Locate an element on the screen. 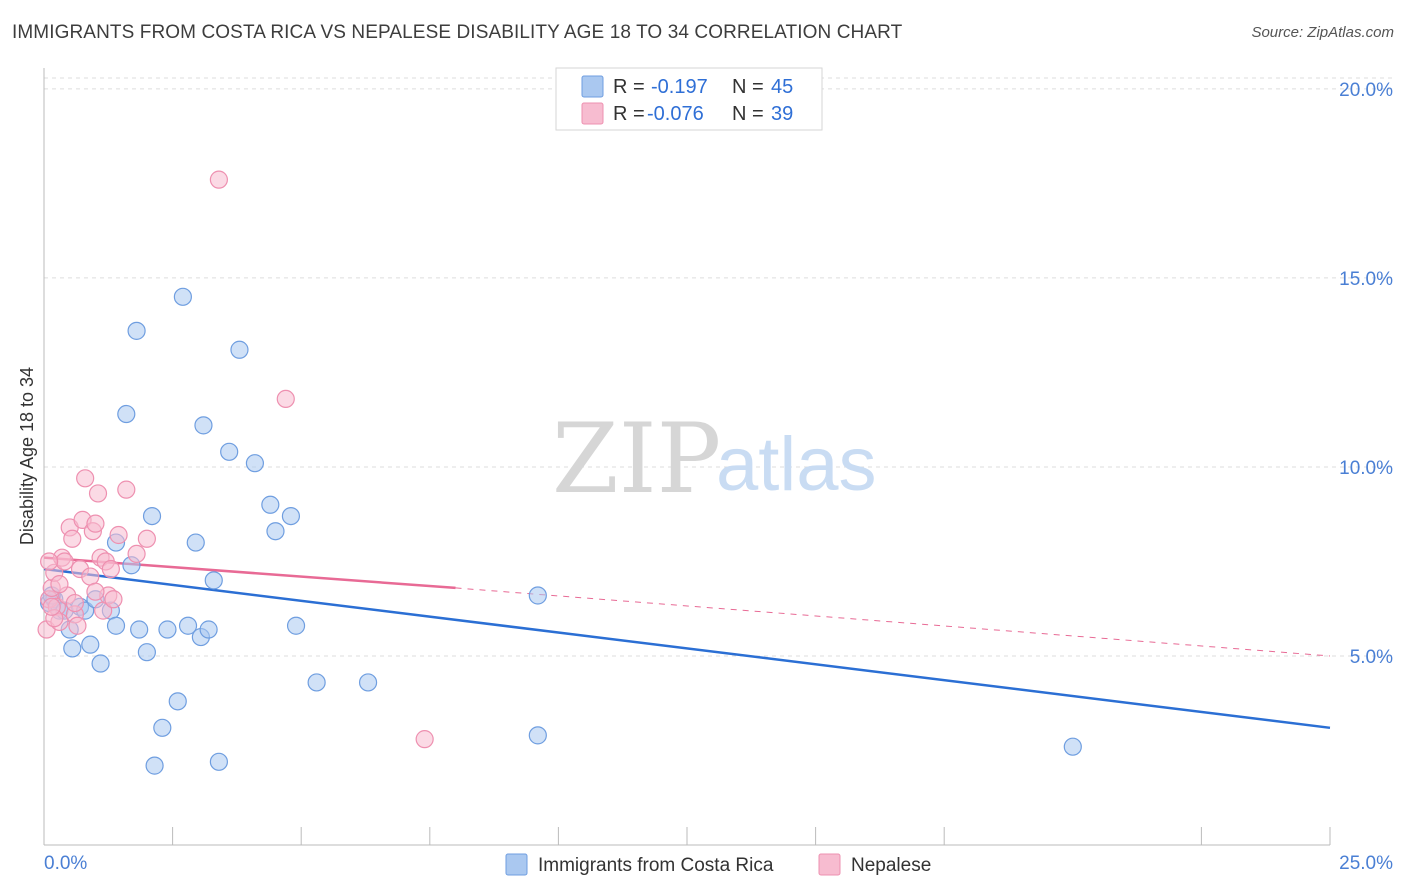 The height and width of the screenshot is (892, 1406). legend-n-value-1: 45 is located at coordinates (782, 87).